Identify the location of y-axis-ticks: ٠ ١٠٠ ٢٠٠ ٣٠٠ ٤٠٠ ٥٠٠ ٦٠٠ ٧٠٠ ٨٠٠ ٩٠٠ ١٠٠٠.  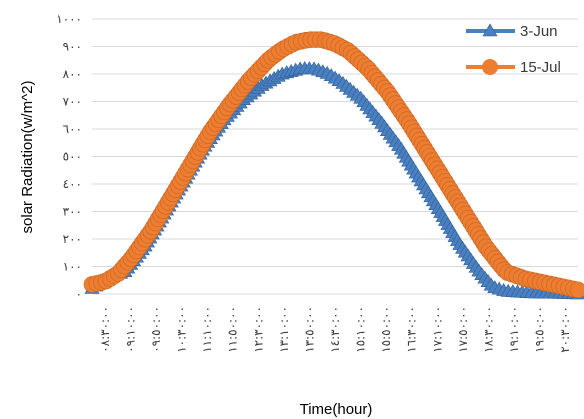
(69, 156).